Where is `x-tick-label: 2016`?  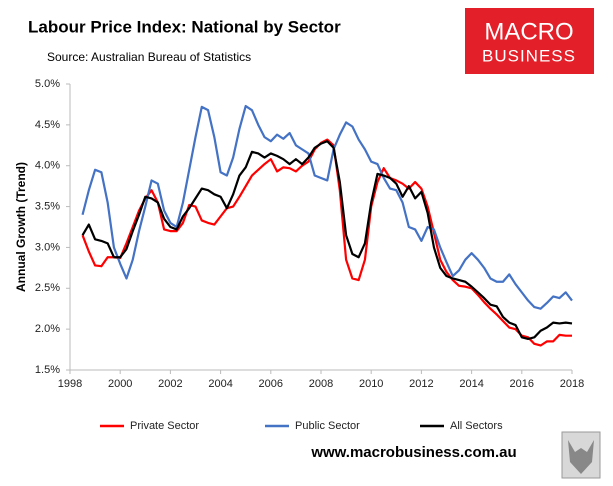 x-tick-label: 2016 is located at coordinates (522, 384).